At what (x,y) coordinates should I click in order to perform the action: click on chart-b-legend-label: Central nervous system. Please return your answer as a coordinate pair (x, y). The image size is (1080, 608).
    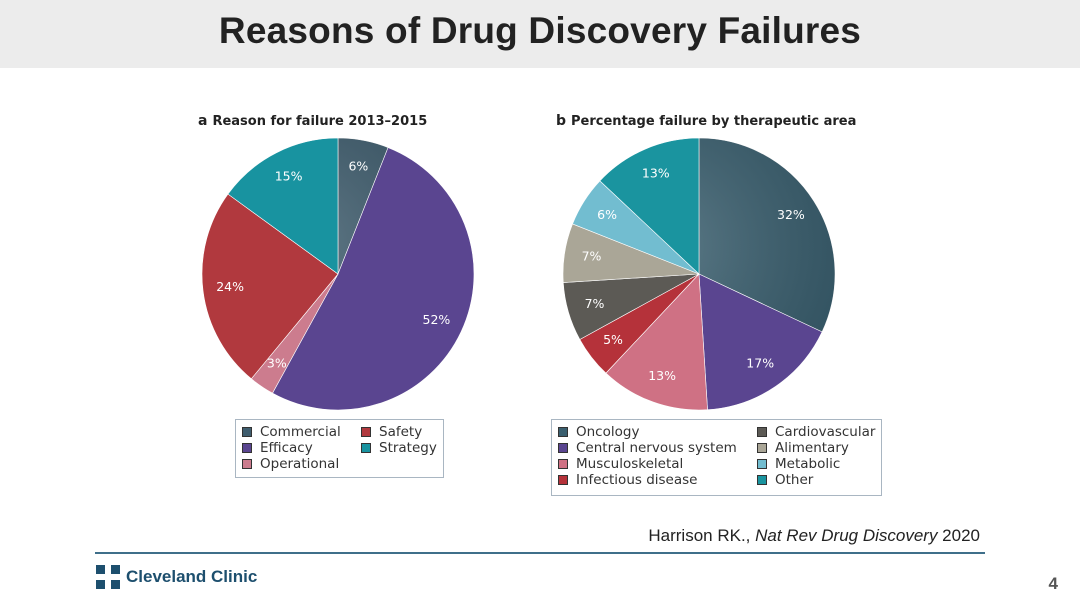
    Looking at the image, I should click on (656, 448).